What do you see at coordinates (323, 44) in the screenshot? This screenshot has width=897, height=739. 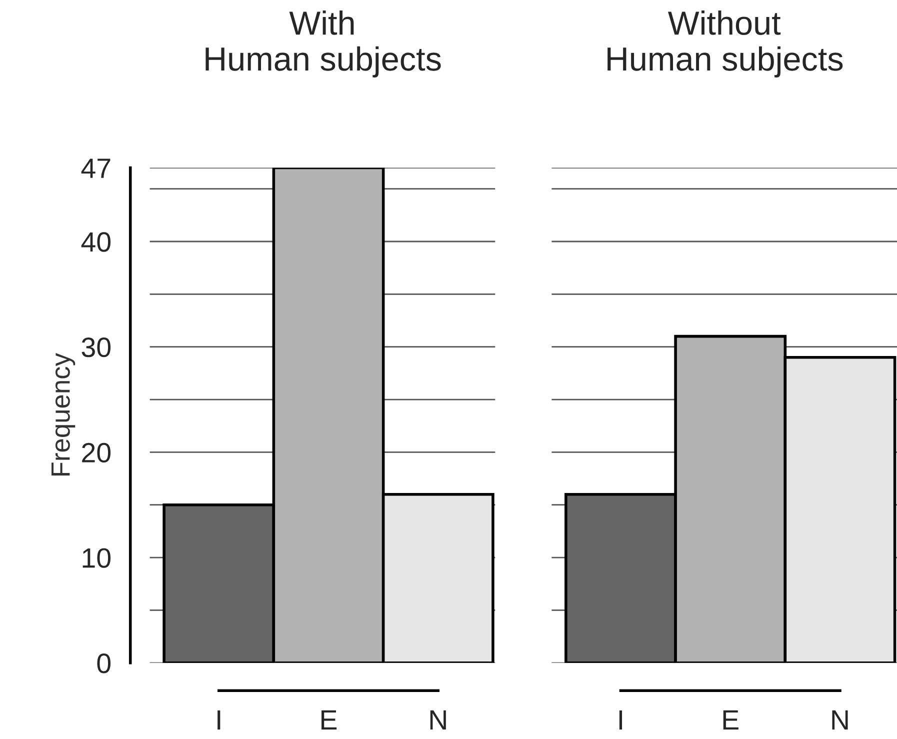 I see `chart-title: With Human subjects` at bounding box center [323, 44].